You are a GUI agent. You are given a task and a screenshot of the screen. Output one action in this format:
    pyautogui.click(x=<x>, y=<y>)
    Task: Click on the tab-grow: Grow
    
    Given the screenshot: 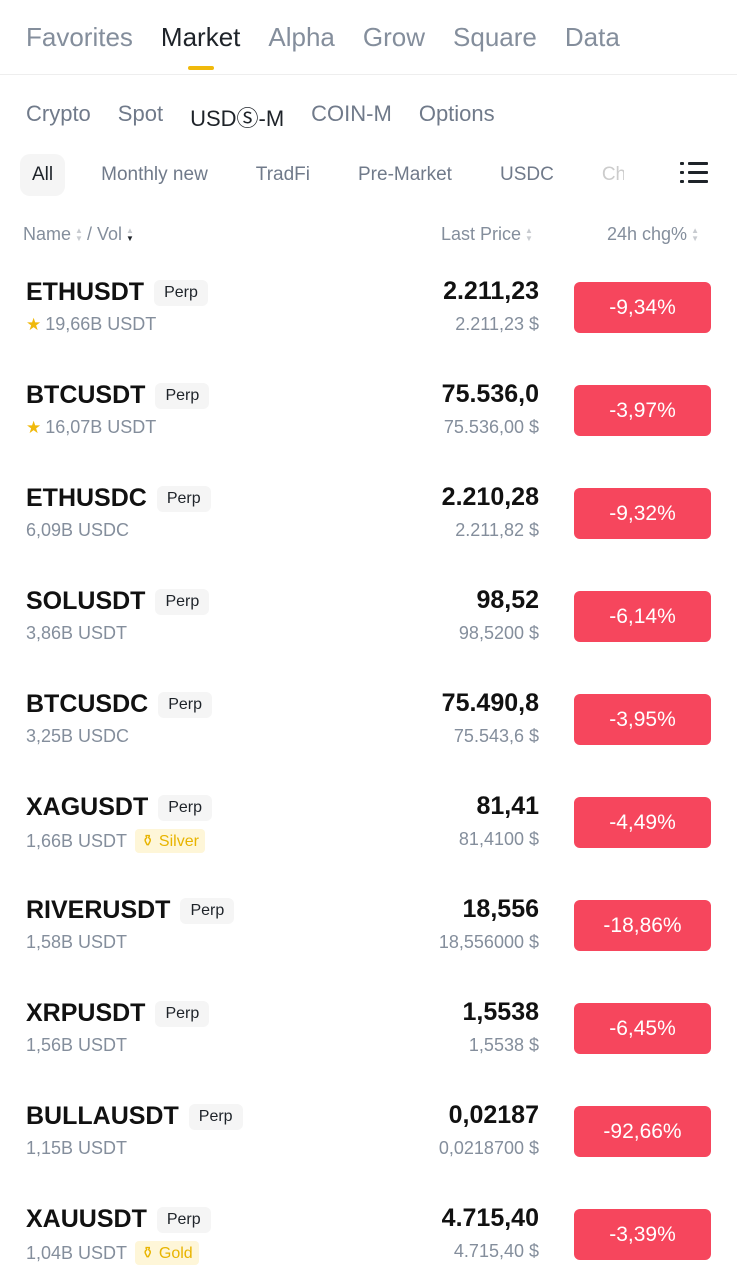 What is the action you would take?
    pyautogui.click(x=394, y=37)
    